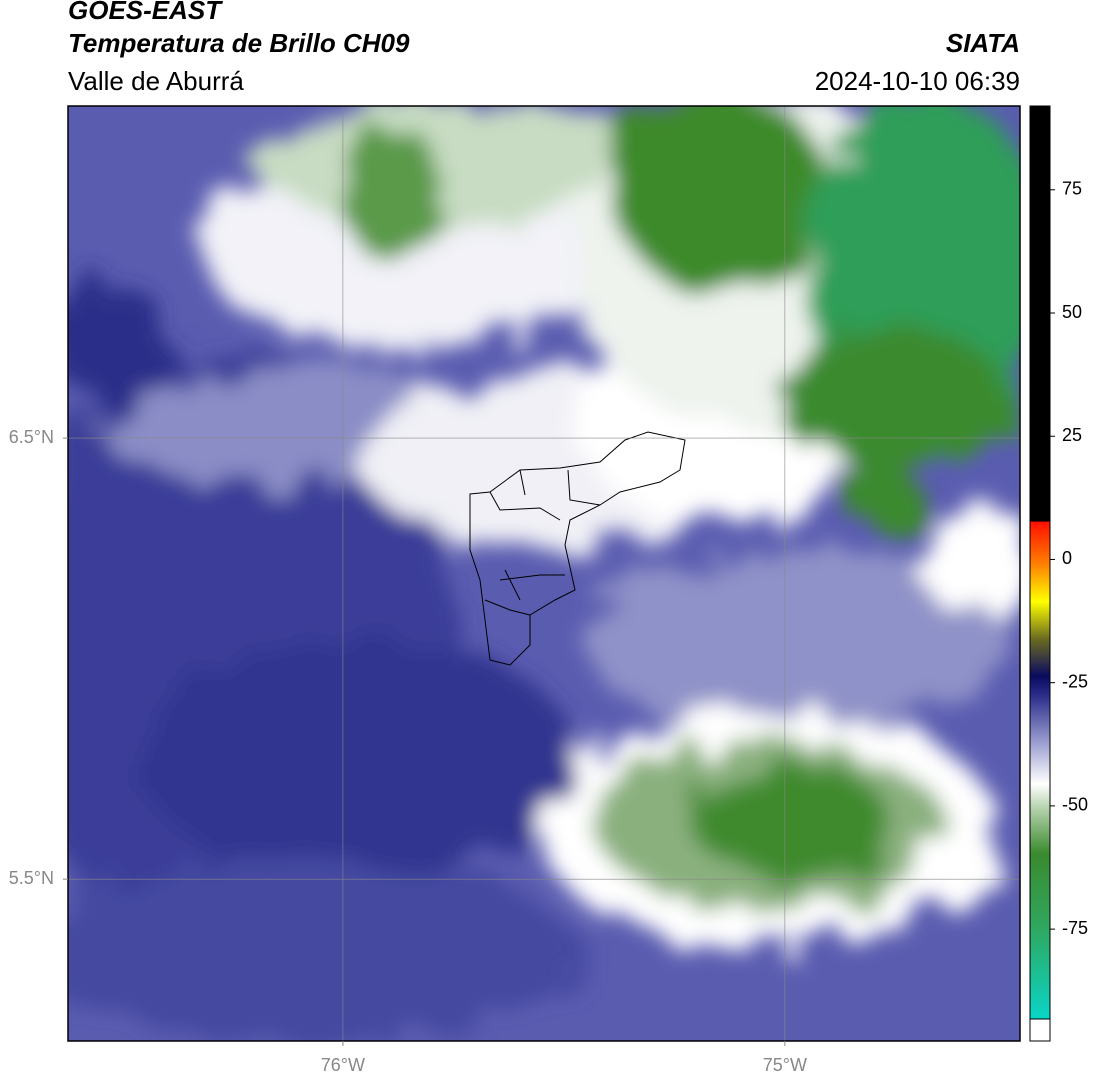 This screenshot has width=1094, height=1083. I want to click on lat-tick-label: 5.5°N, so click(31, 878).